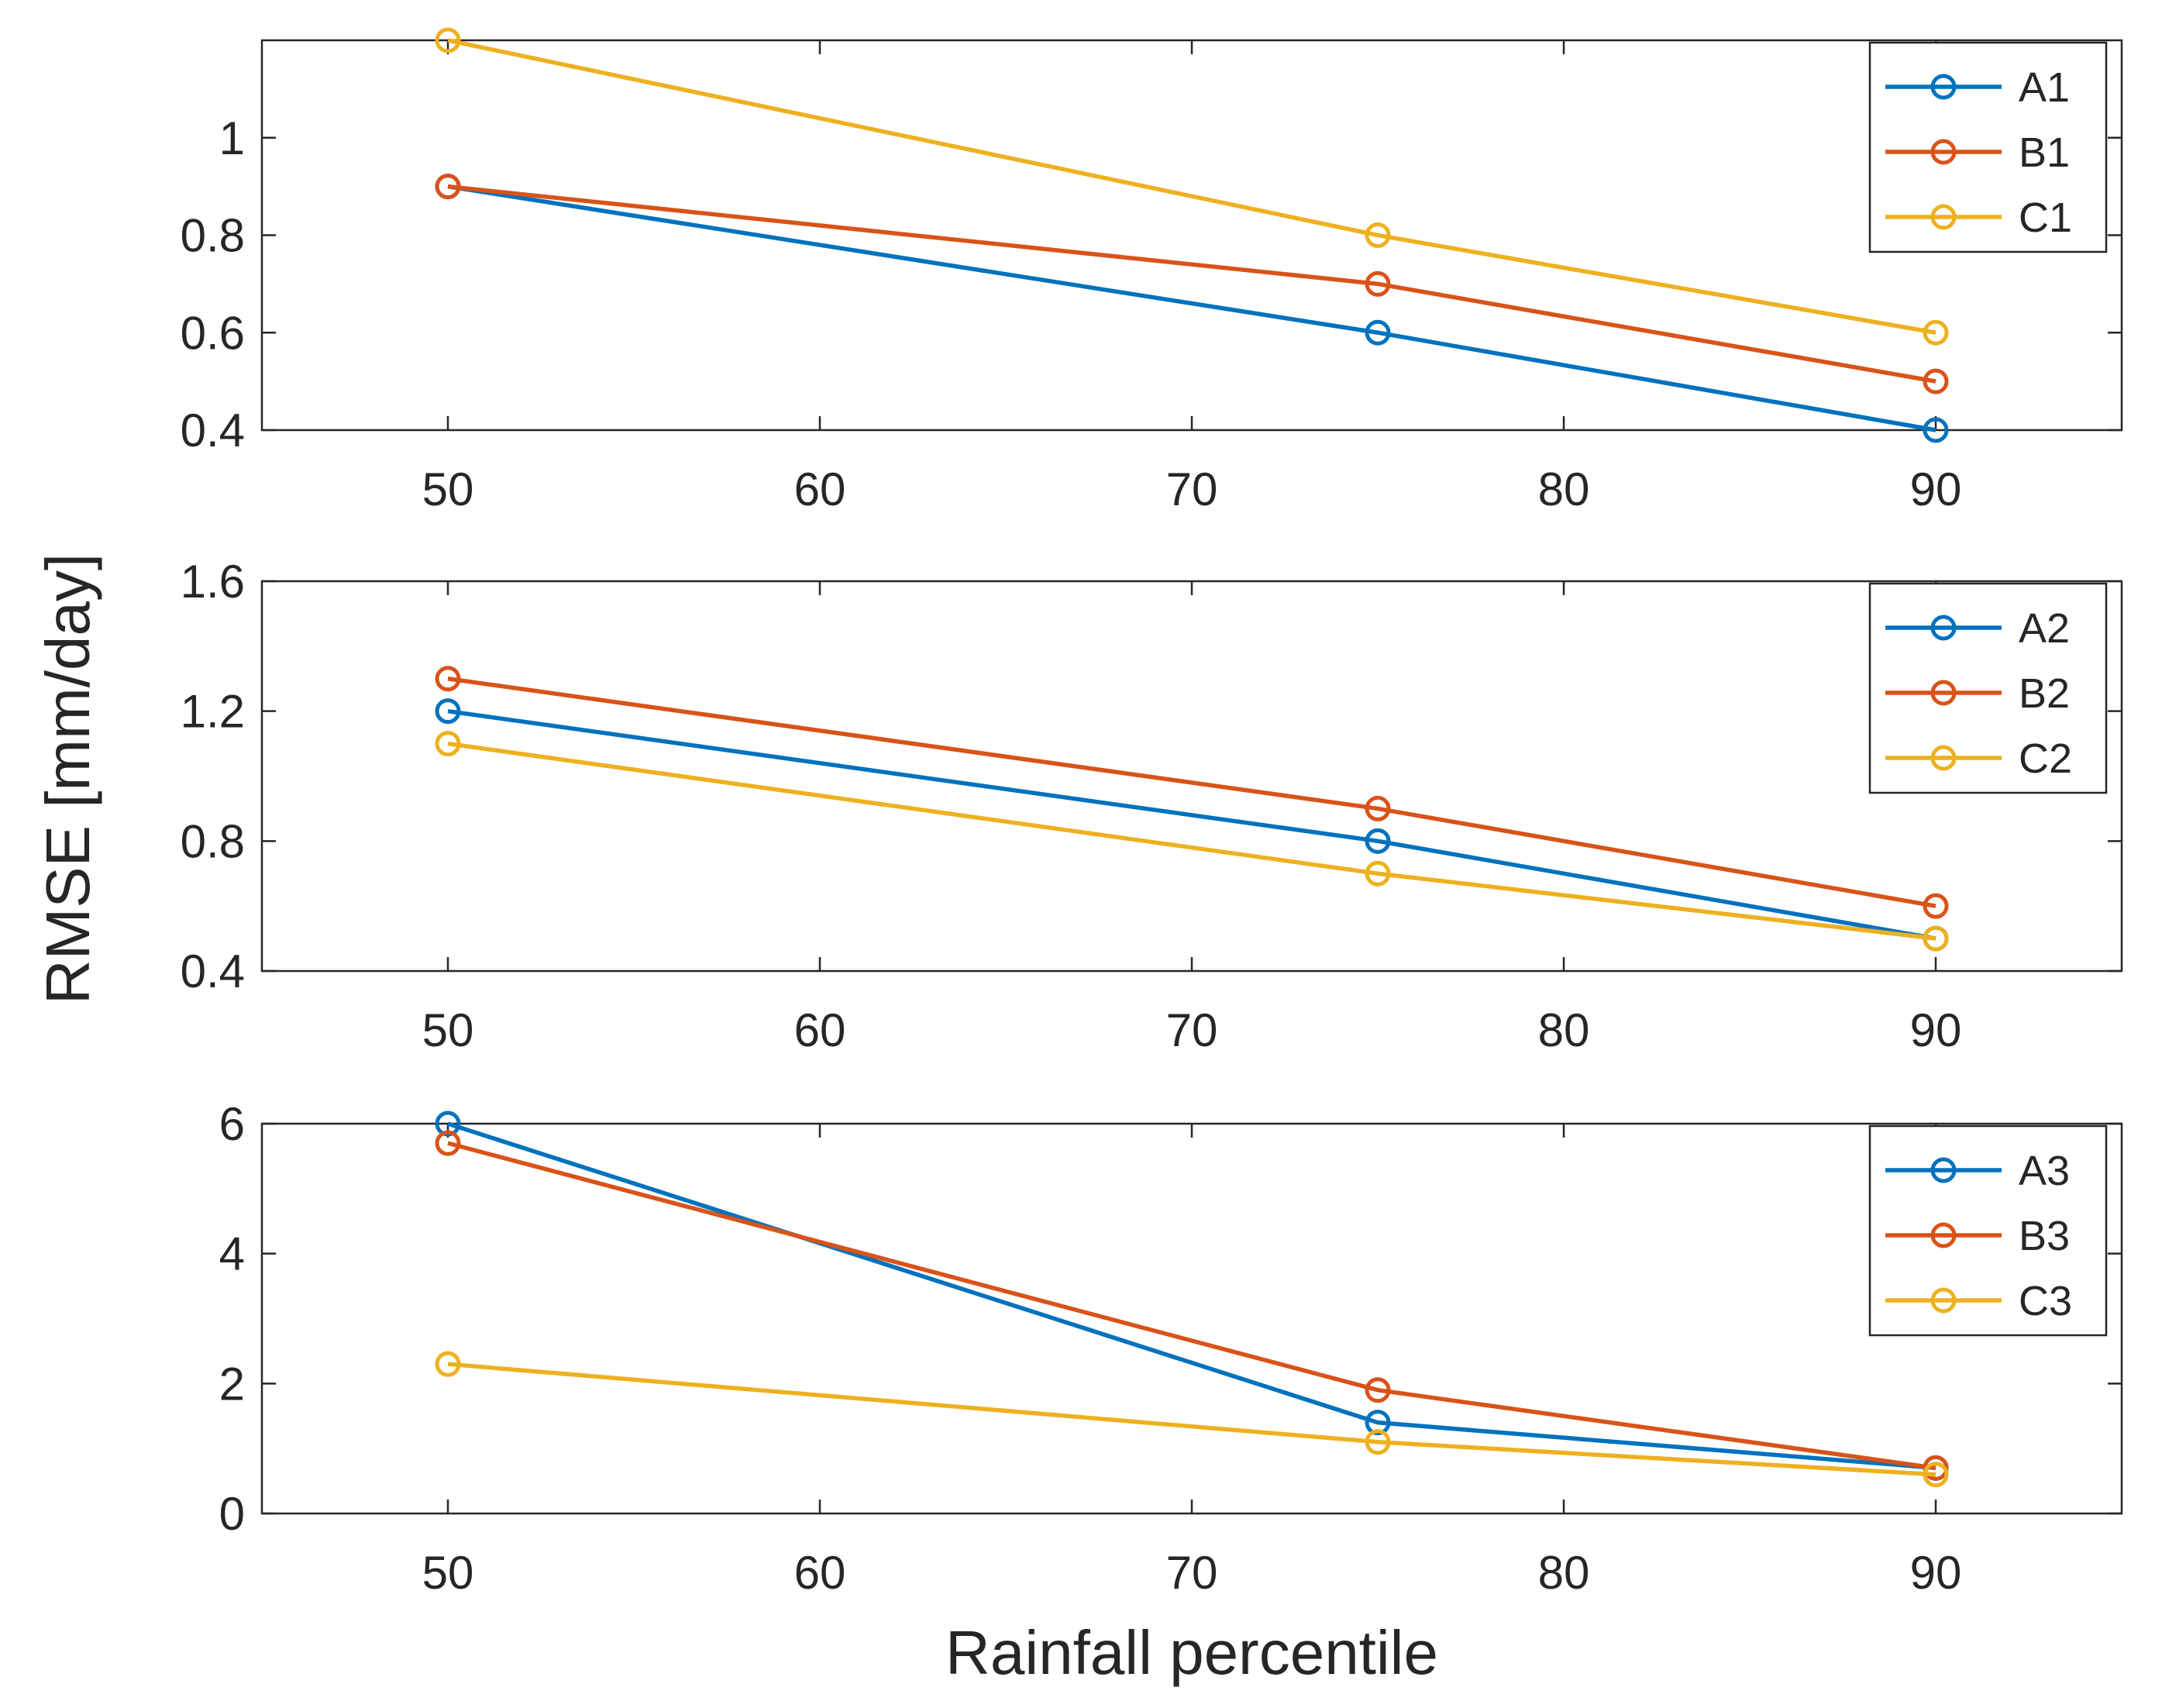 The width and height of the screenshot is (2162, 1708). I want to click on legend-label-B3: B3, so click(2045, 1236).